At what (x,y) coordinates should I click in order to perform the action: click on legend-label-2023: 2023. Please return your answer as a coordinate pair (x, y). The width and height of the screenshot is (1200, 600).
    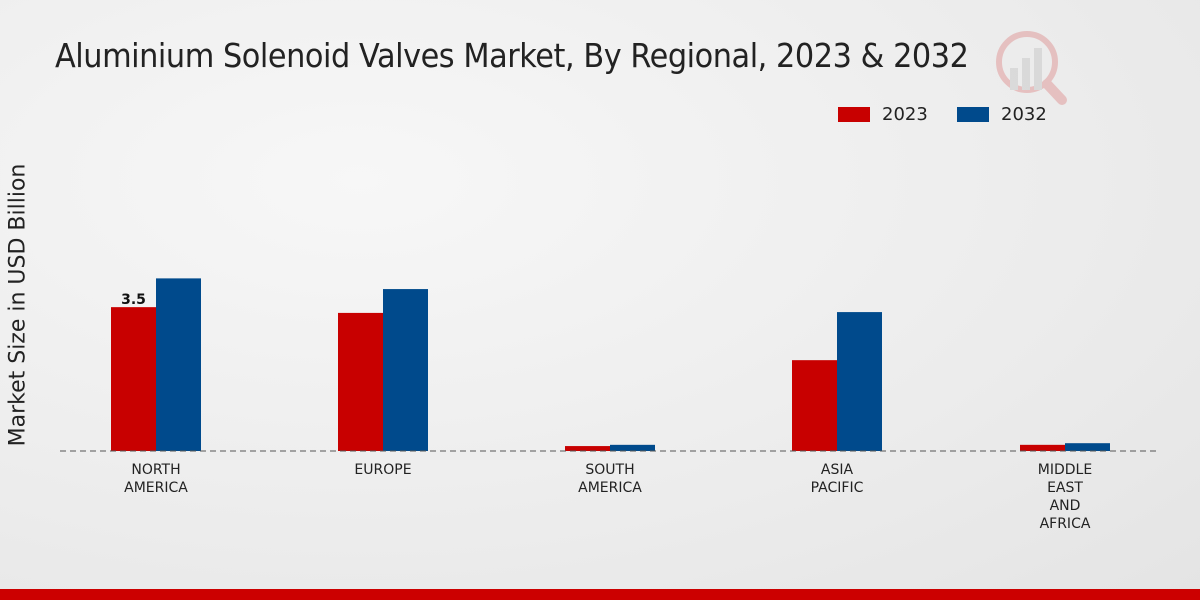
    Looking at the image, I should click on (905, 114).